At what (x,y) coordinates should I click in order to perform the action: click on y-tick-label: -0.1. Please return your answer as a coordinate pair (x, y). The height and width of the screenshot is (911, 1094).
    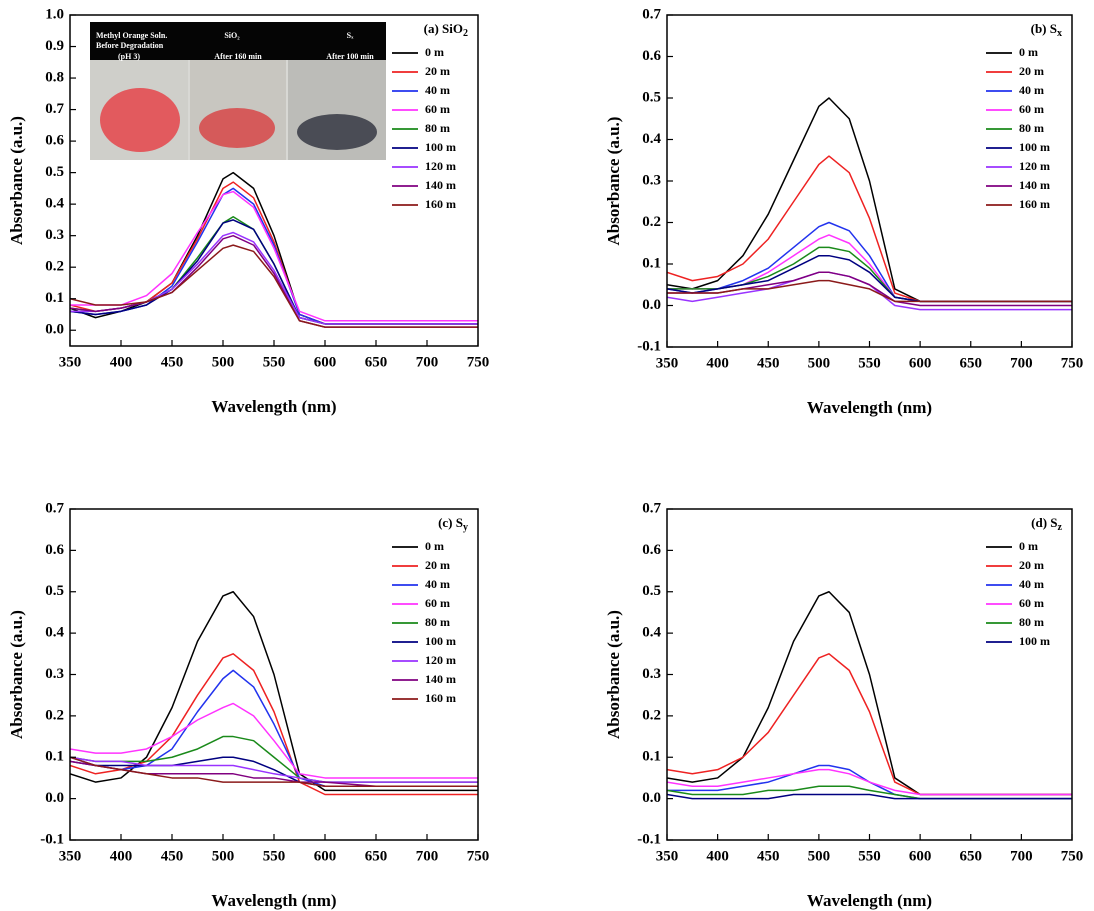
    Looking at the image, I should click on (649, 839).